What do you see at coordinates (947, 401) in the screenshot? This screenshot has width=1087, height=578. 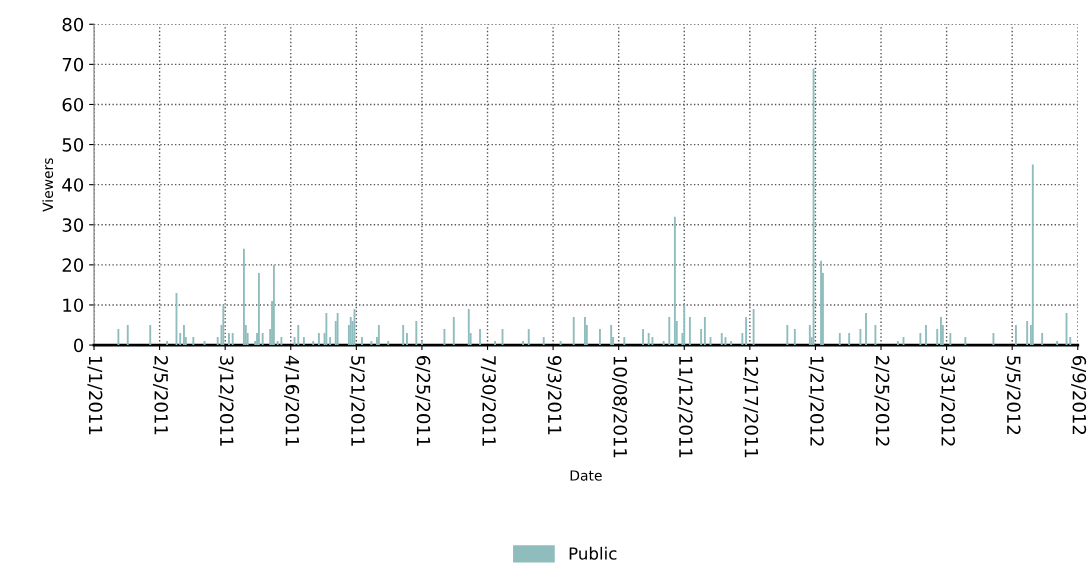 I see `x-tick-label: 3/31/2012` at bounding box center [947, 401].